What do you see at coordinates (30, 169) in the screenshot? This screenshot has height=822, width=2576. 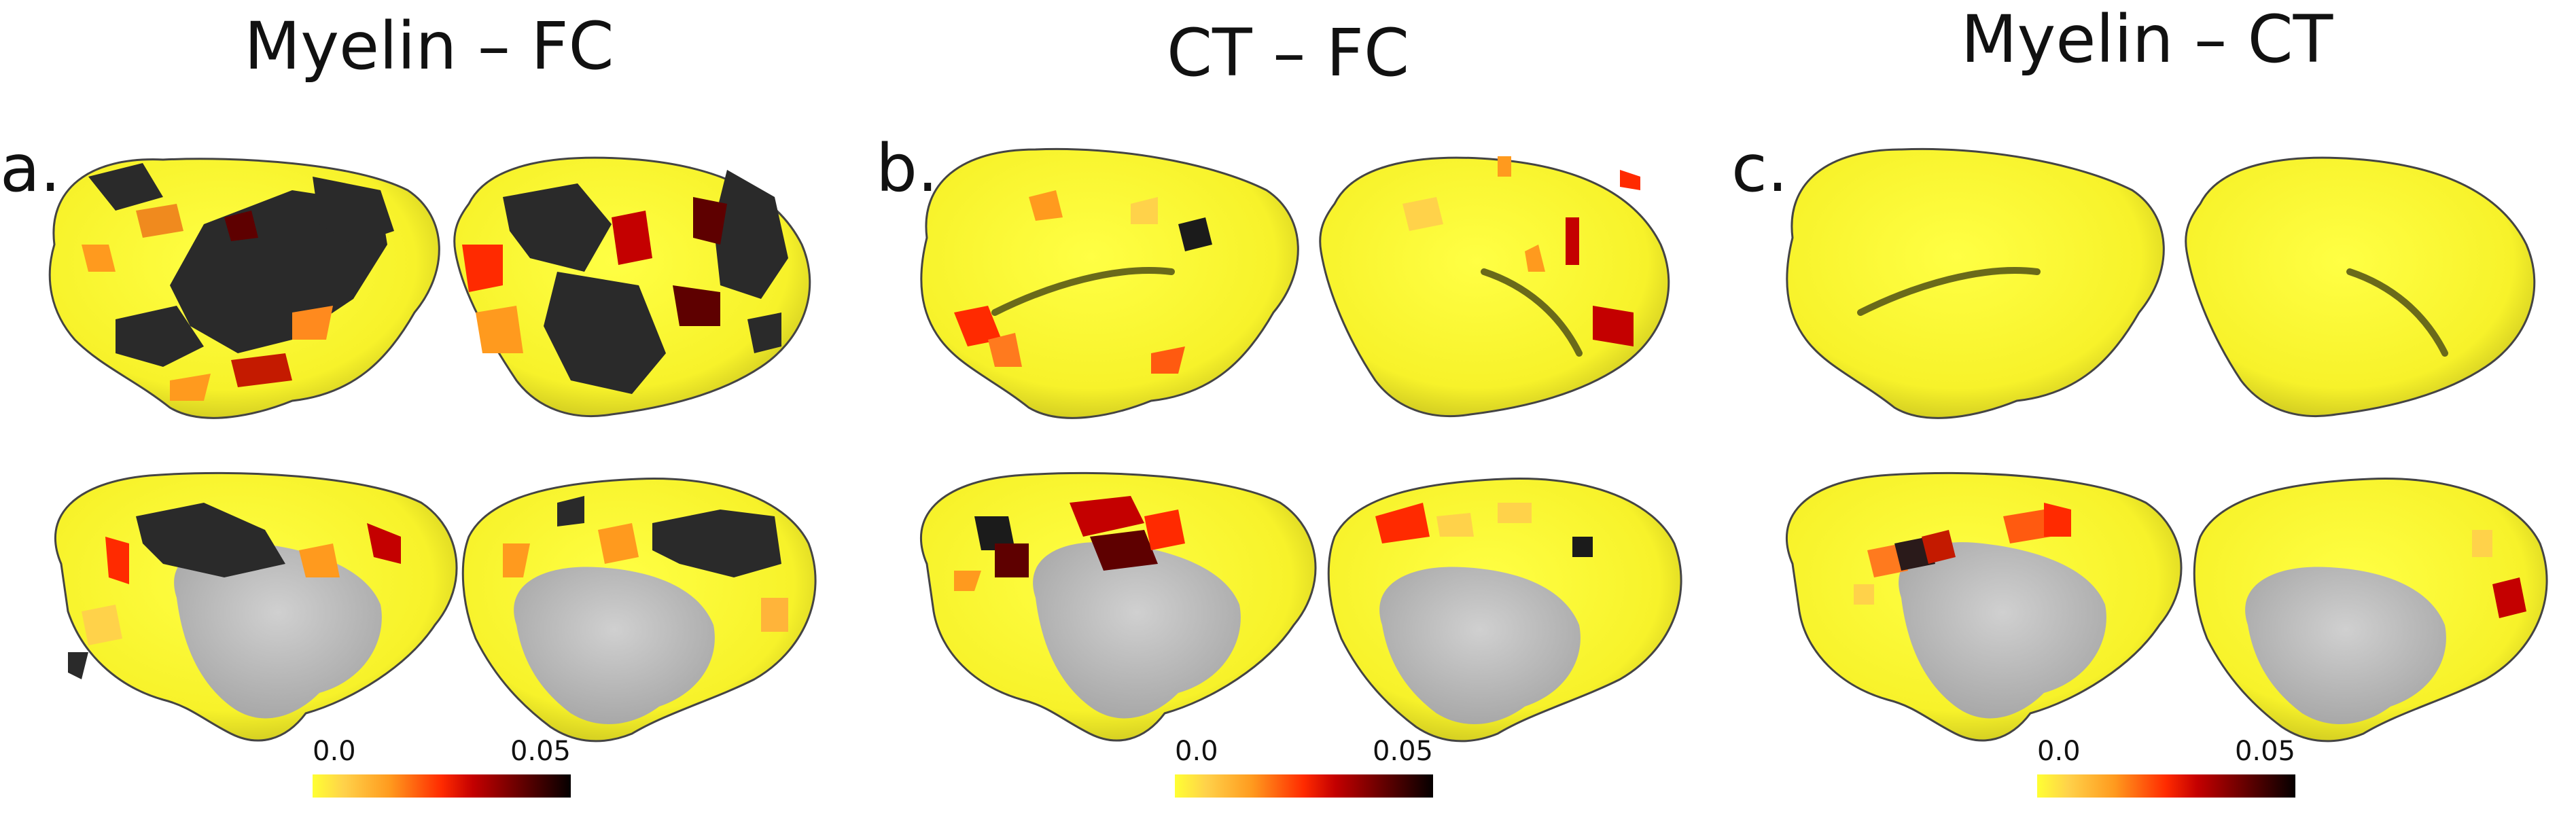 I see `panel-label: a.` at bounding box center [30, 169].